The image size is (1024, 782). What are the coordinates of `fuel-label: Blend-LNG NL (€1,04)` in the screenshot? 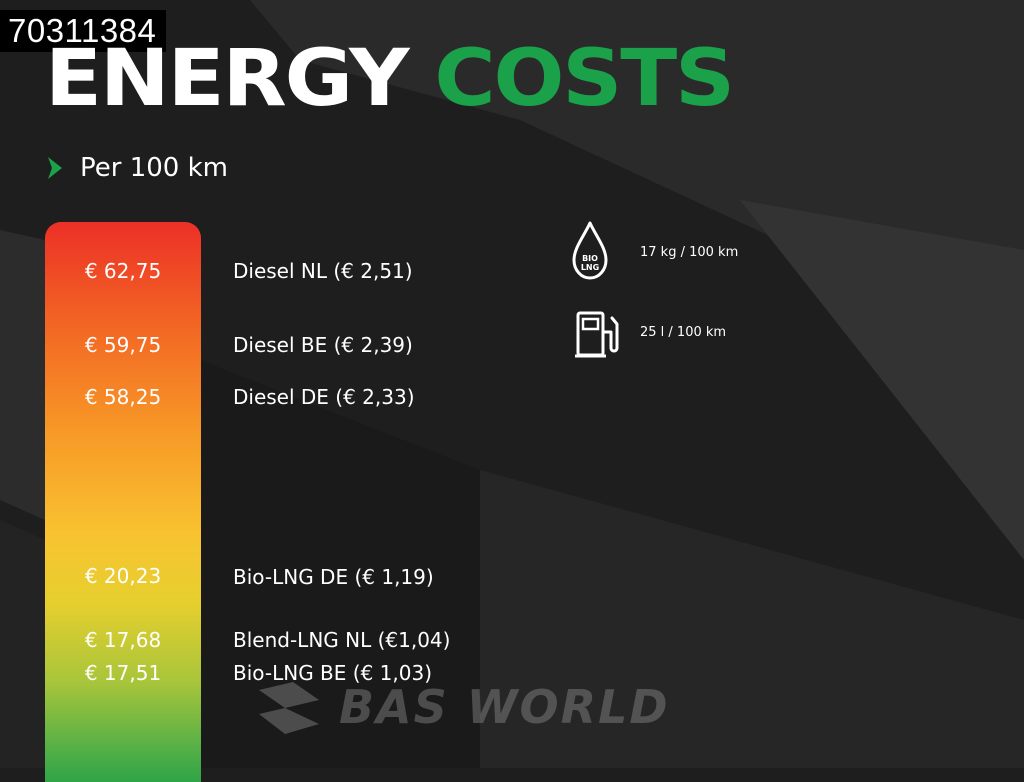 It's located at (342, 640).